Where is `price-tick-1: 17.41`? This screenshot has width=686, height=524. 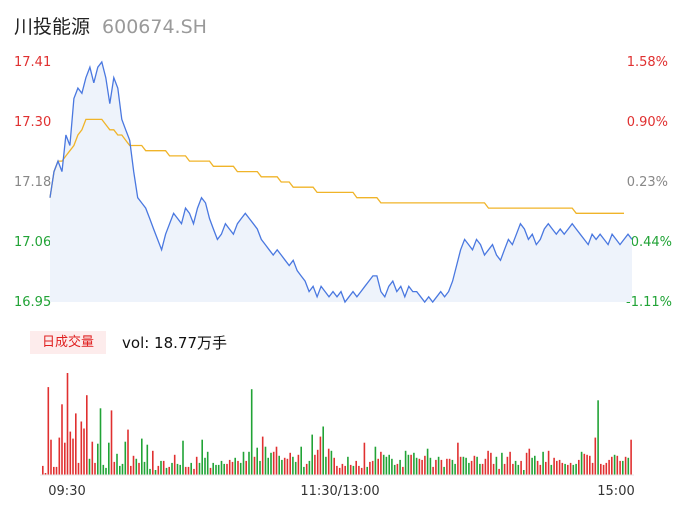 price-tick-1: 17.41 is located at coordinates (32, 62).